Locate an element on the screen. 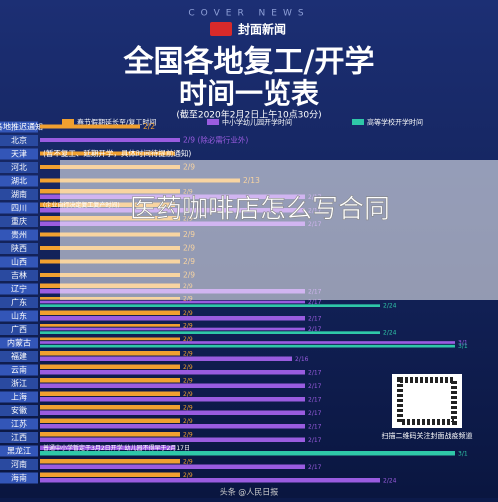 The height and width of the screenshot is (502, 498). legend-label: 春节假期延长至/复工时间 is located at coordinates (116, 122).